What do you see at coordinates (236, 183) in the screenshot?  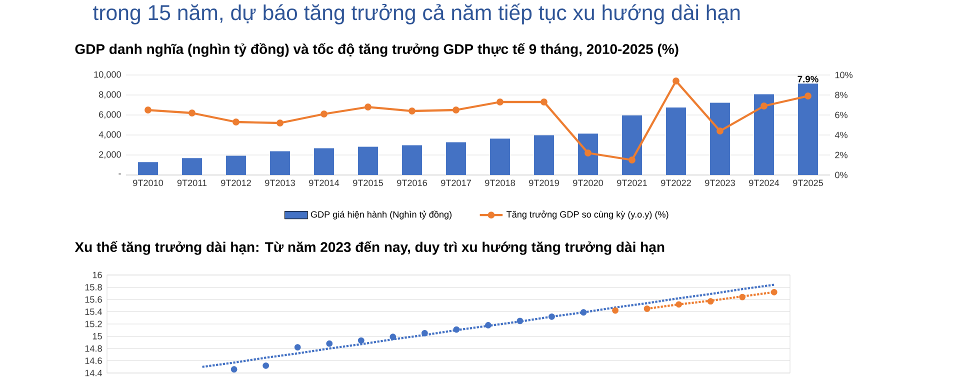 I see `x-tick-label: 9T2012` at bounding box center [236, 183].